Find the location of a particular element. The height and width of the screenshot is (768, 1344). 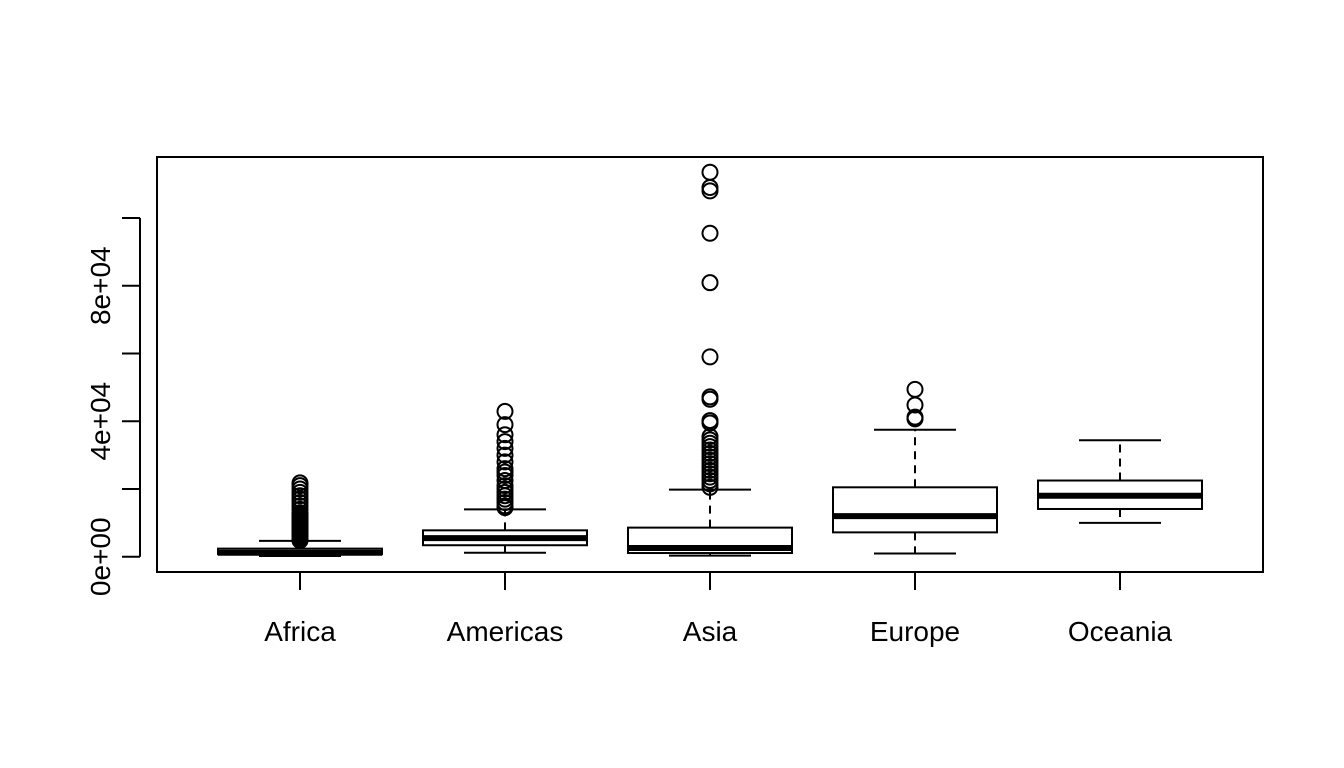

iqr-box is located at coordinates (915, 510).